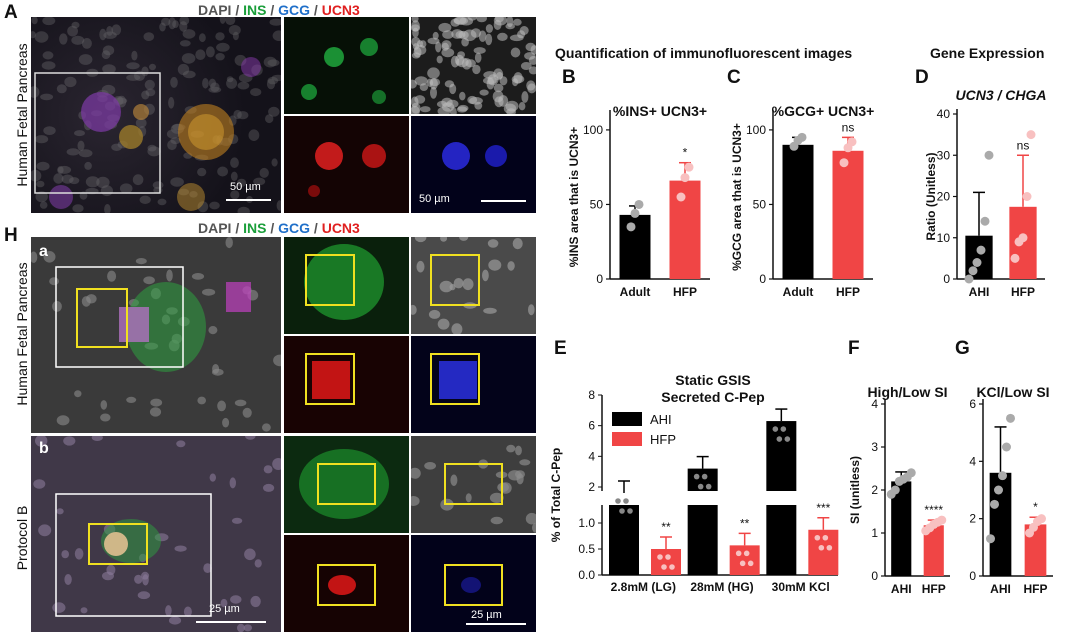  What do you see at coordinates (663, 439) in the screenshot?
I see `legend-label: HFP` at bounding box center [663, 439].